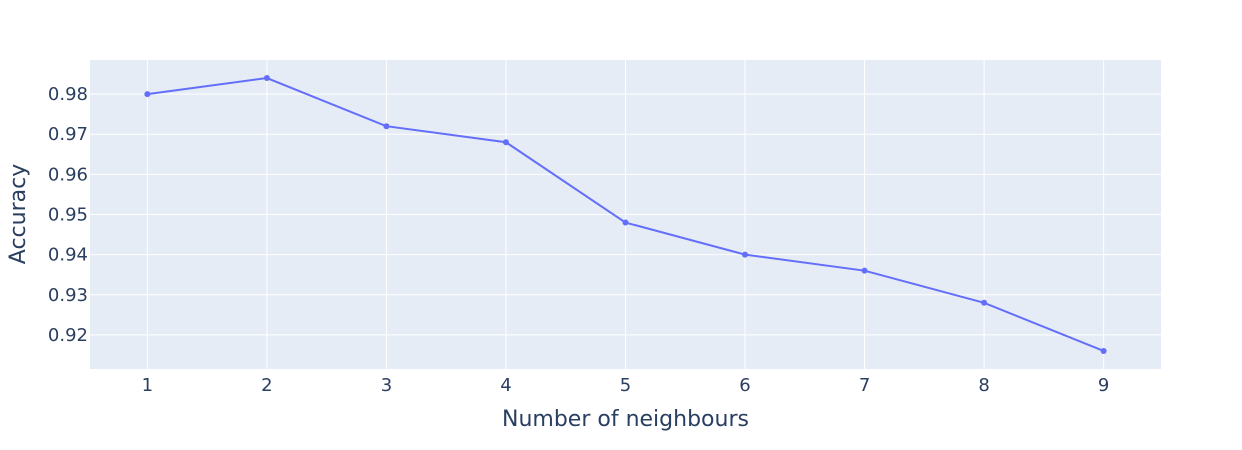 Image resolution: width=1242 pixels, height=450 pixels. I want to click on y-tick-label: 0.93, so click(68, 295).